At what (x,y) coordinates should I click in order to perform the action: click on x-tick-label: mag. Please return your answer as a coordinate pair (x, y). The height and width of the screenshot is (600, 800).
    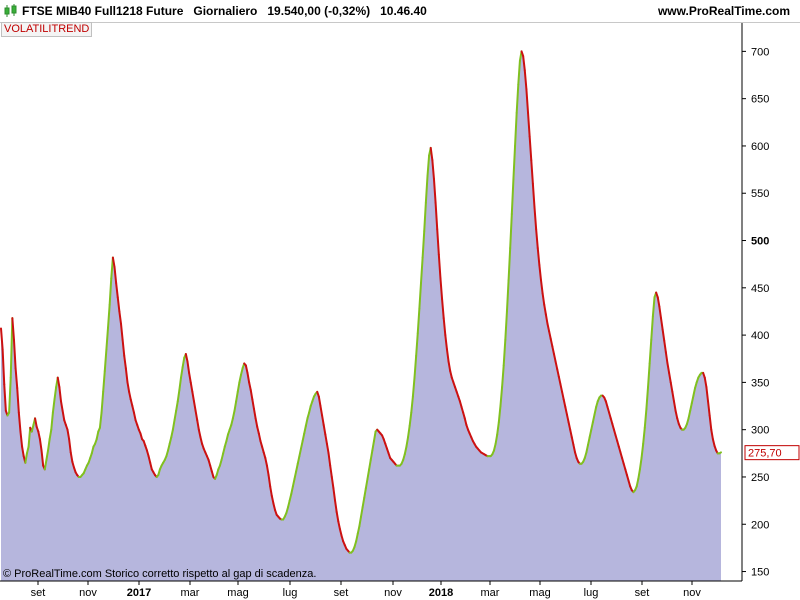
    Looking at the image, I should click on (539, 593).